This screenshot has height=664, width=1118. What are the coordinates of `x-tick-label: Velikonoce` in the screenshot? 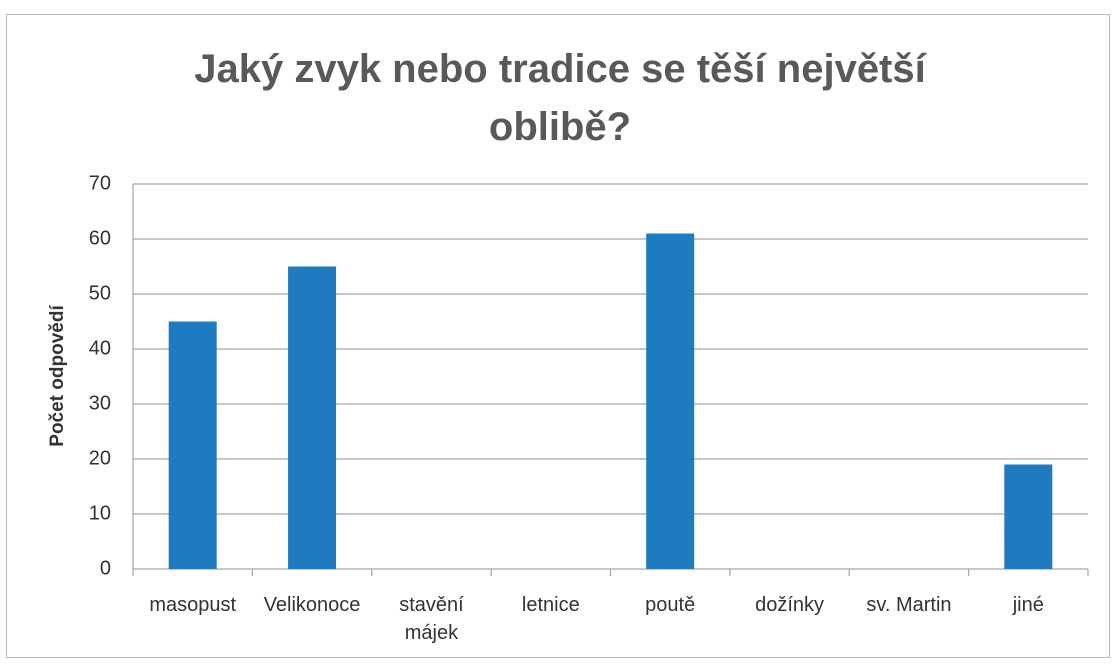 It's located at (312, 605).